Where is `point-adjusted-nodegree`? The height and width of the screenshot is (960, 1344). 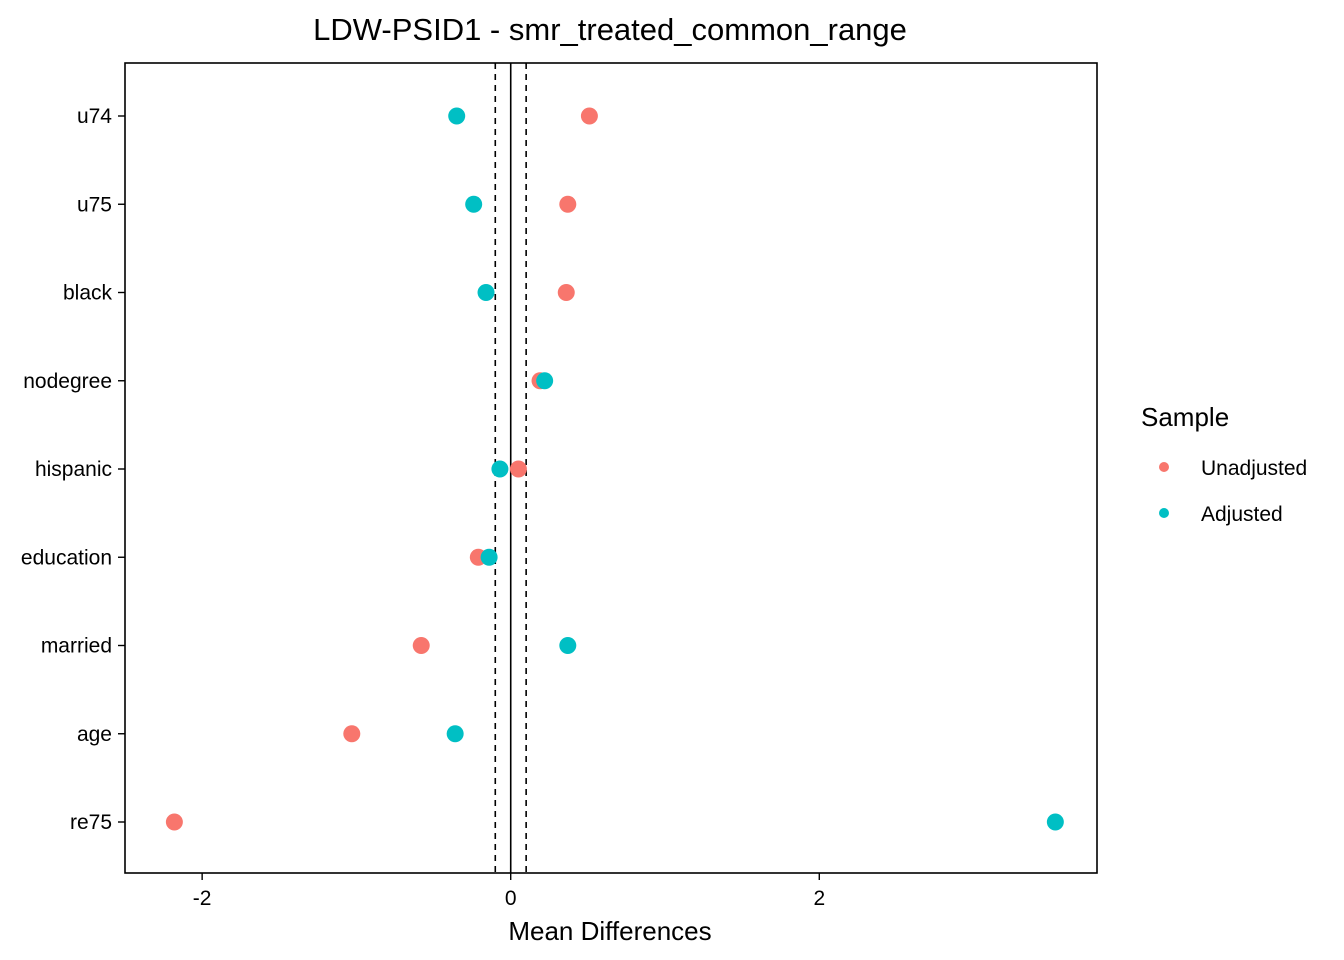
point-adjusted-nodegree is located at coordinates (545, 381).